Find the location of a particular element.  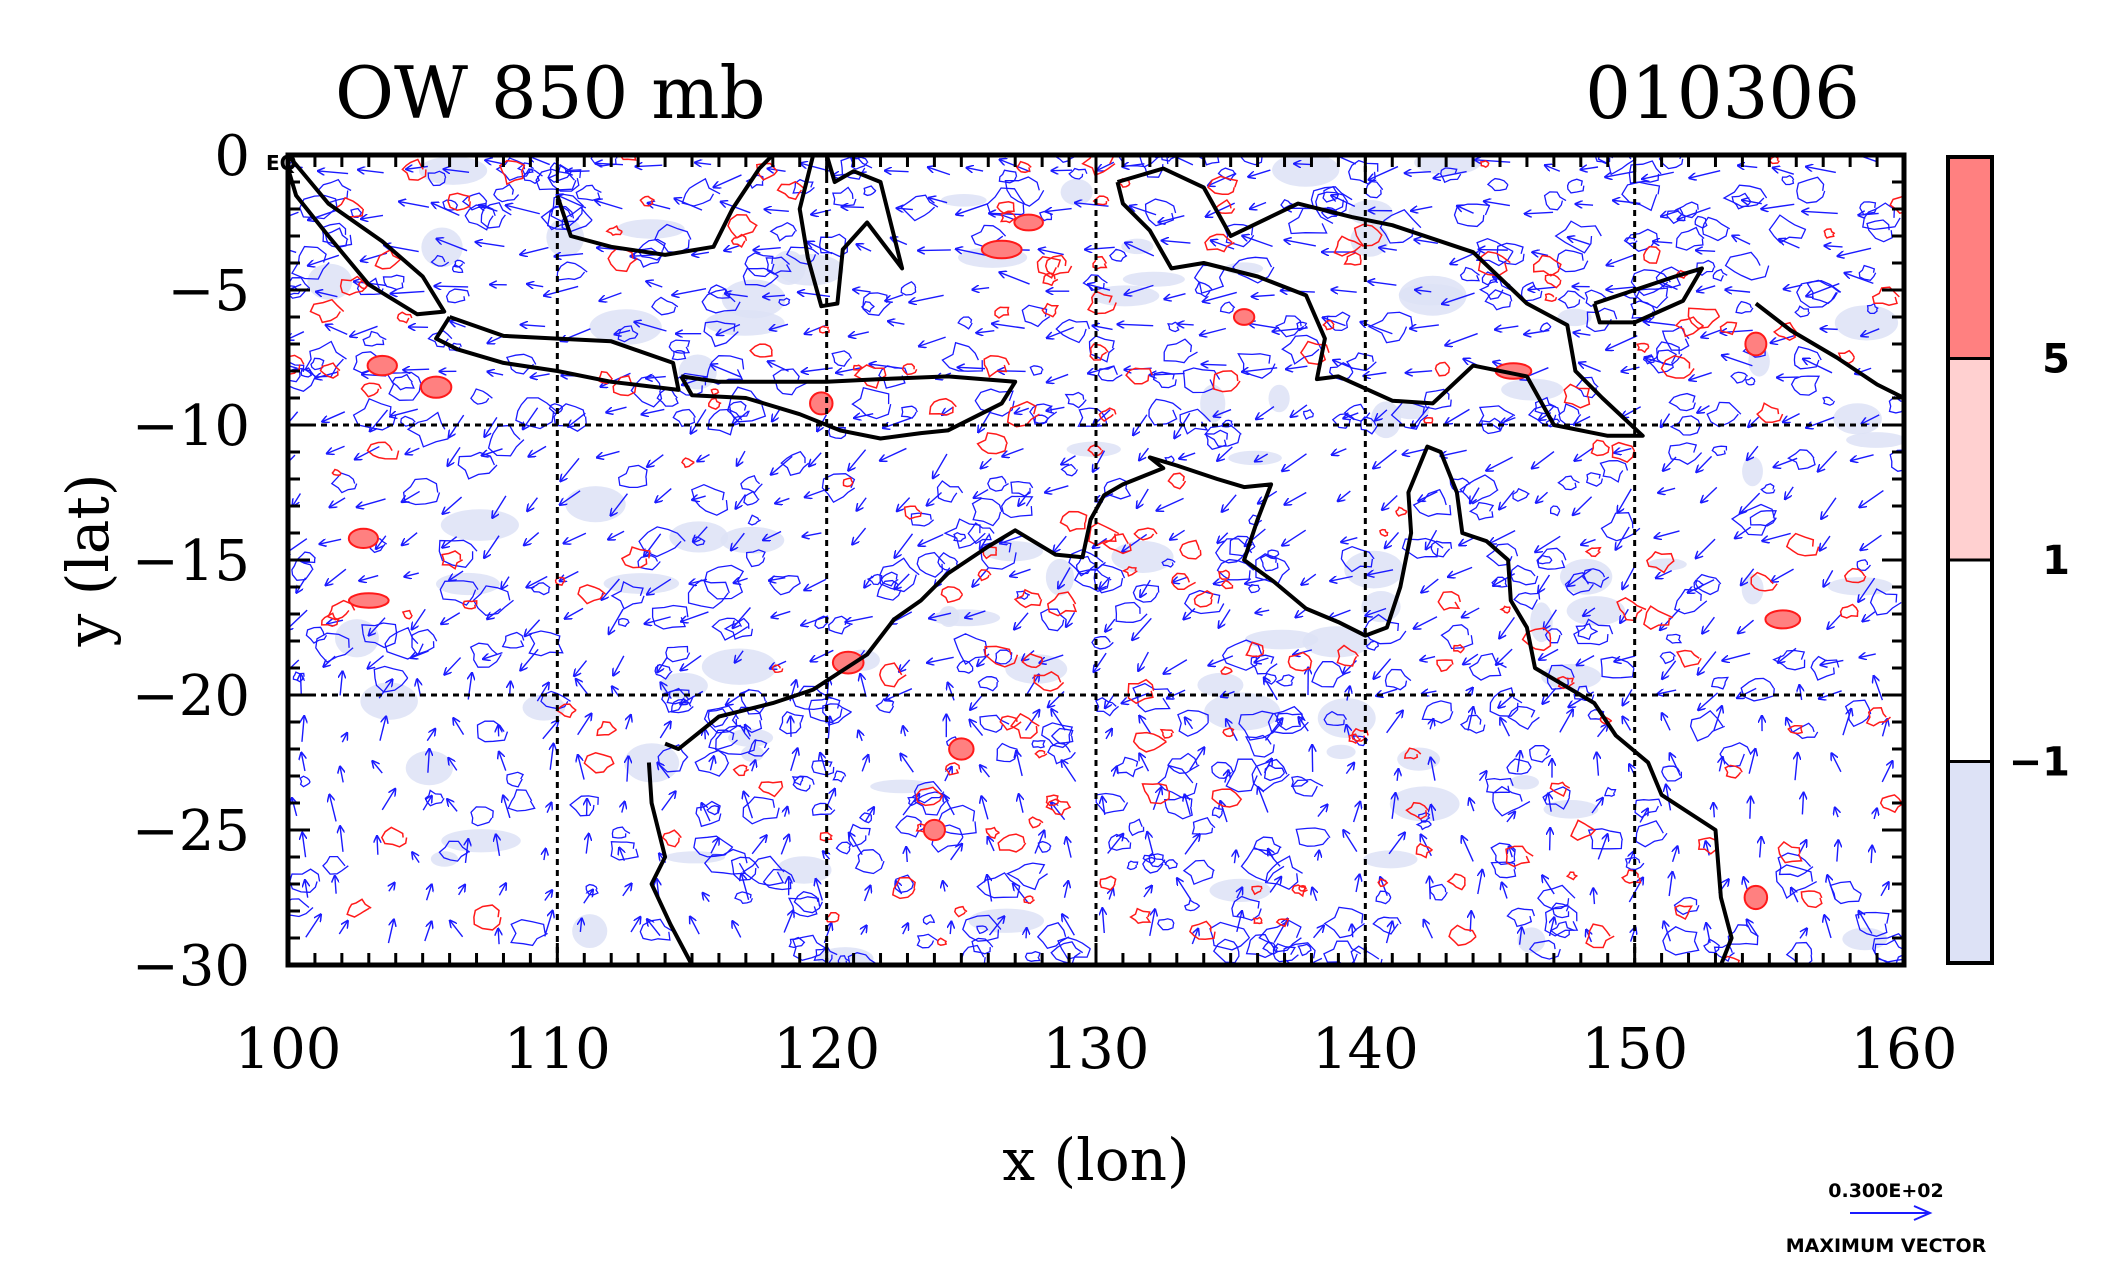

positive-core is located at coordinates (1244, 317).